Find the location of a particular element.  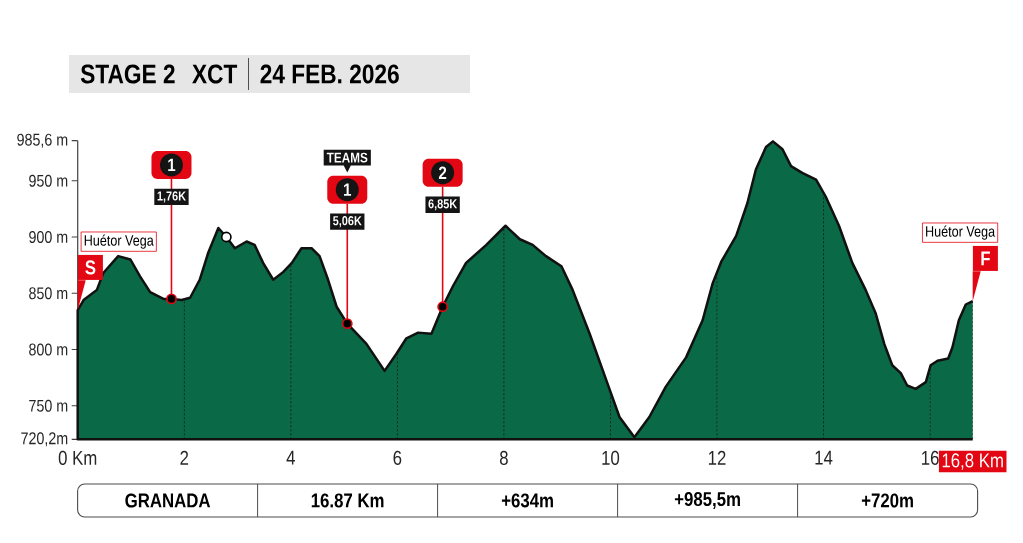

annotation: 6,85K is located at coordinates (443, 205).